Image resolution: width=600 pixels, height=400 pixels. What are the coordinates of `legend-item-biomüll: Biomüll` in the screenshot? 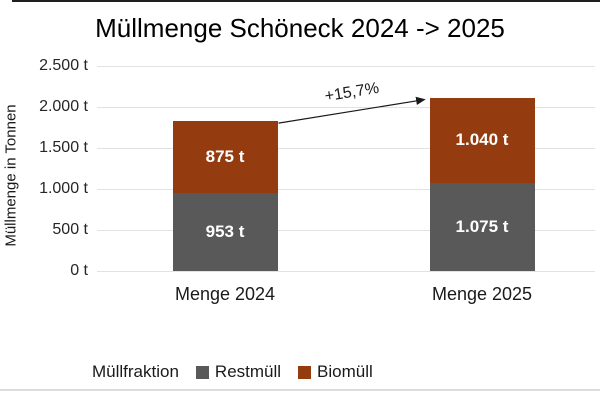 It's located at (335, 372).